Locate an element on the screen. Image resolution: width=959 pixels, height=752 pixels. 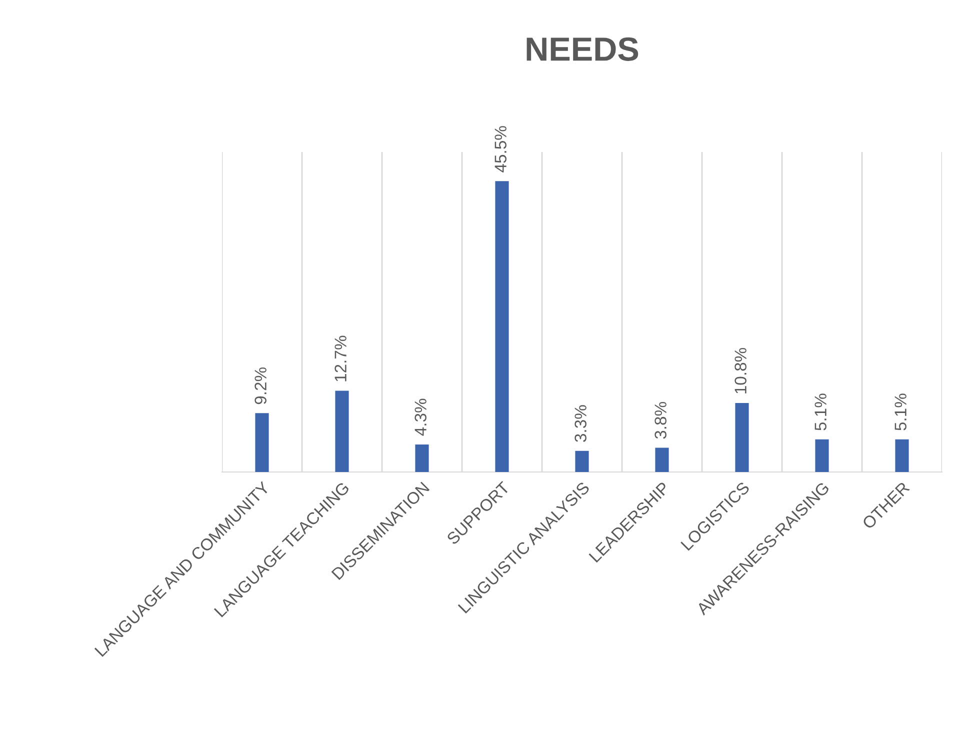
chart-title: NEEDS is located at coordinates (582, 49).